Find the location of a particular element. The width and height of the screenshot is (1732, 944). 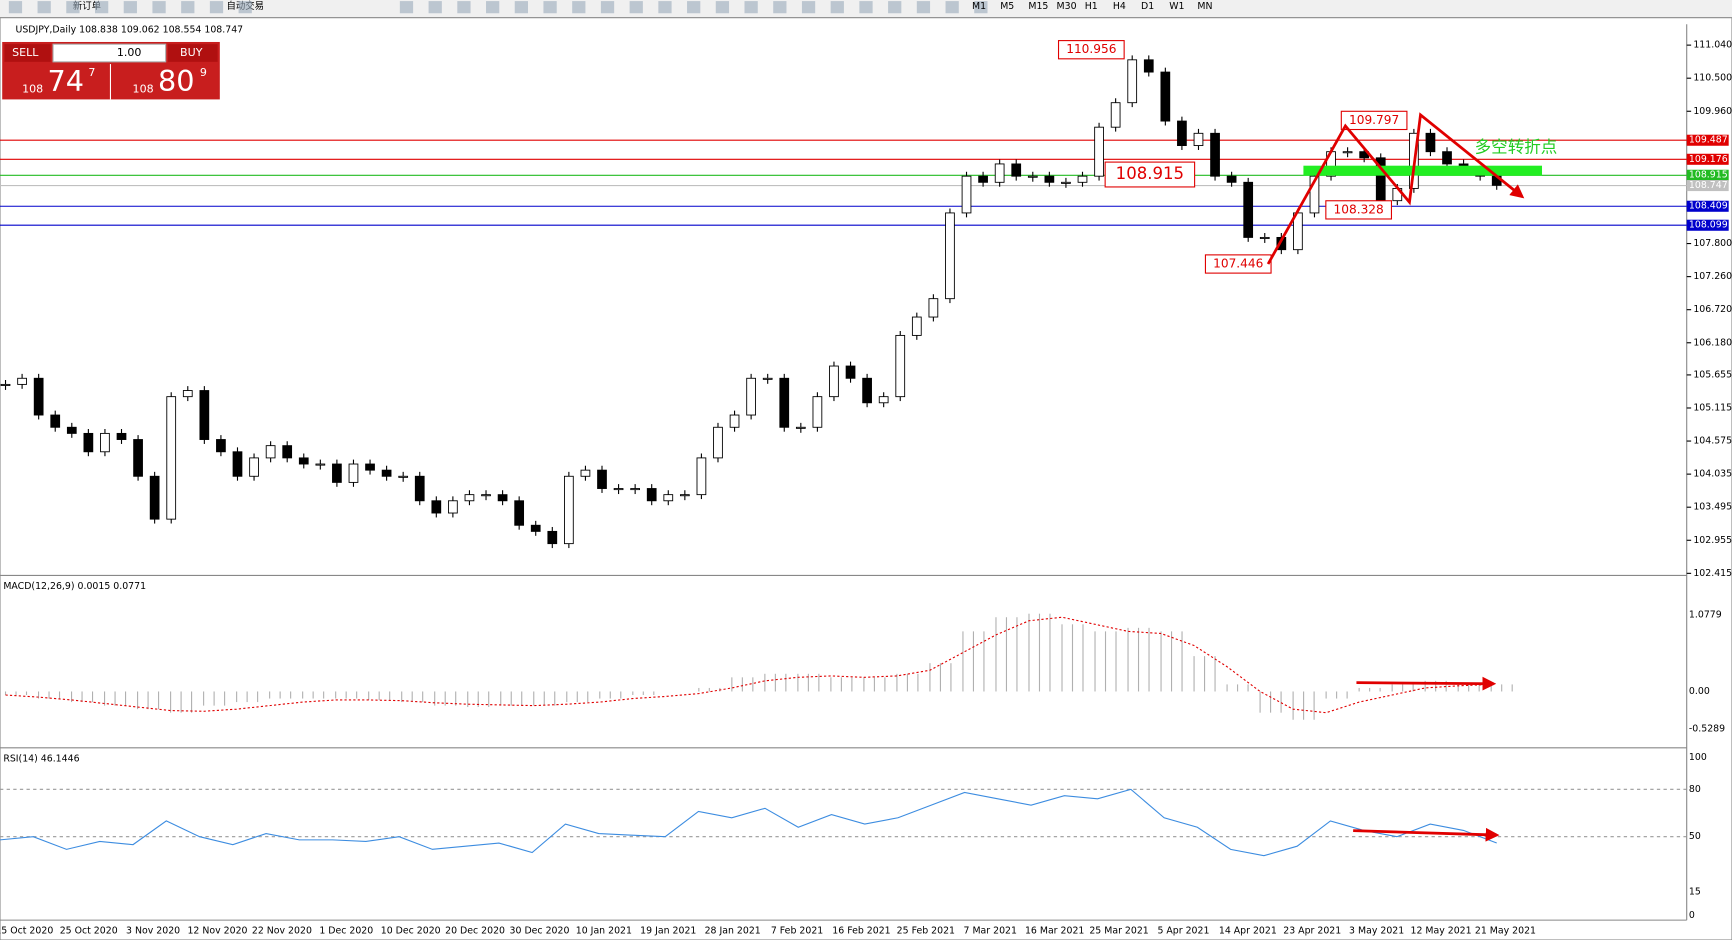

x-tick-label: 25 Feb 2021 is located at coordinates (926, 931).